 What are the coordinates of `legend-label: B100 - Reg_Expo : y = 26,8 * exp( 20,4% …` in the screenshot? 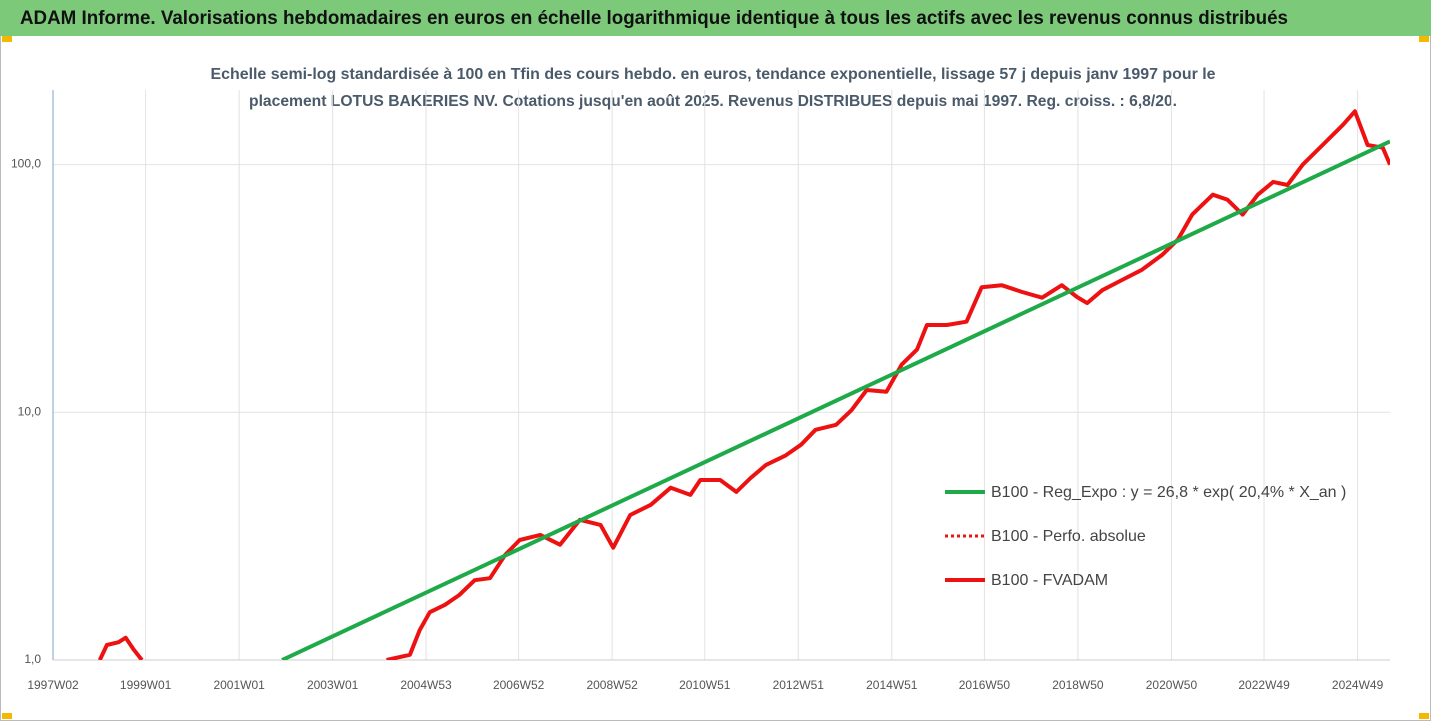 It's located at (1168, 492).